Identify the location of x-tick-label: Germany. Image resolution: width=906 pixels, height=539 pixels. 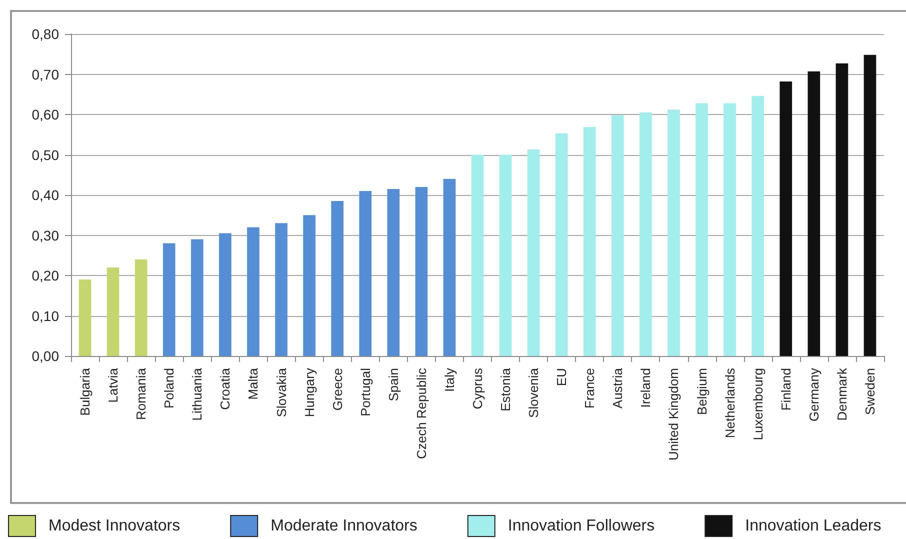
(814, 395).